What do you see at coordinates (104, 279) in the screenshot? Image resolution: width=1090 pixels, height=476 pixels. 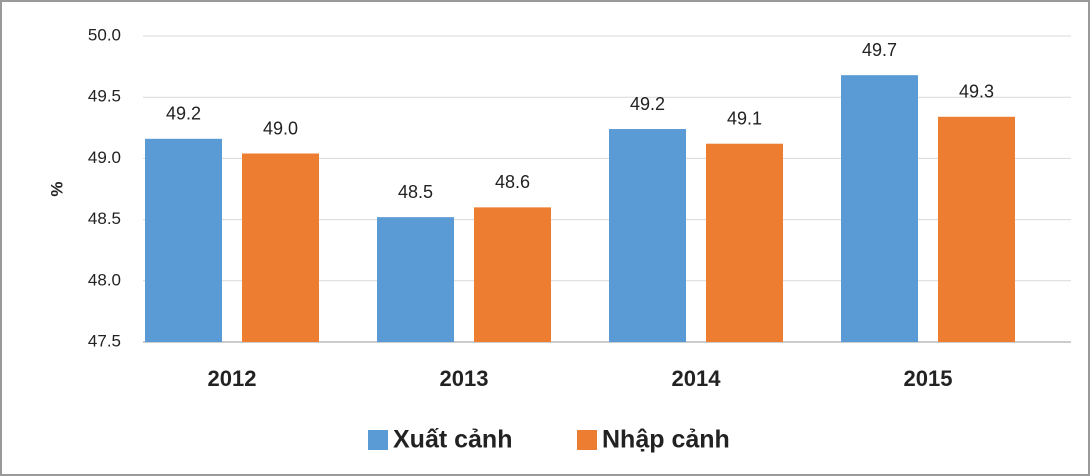 I see `y-tick-label: 48.0` at bounding box center [104, 279].